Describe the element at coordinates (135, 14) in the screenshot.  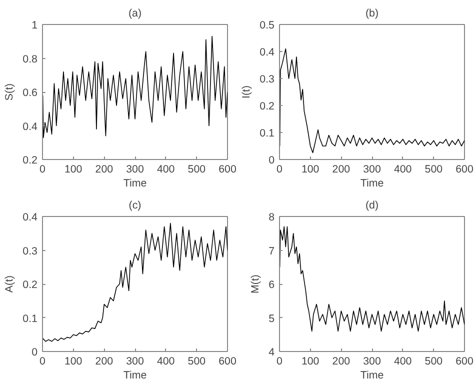
I see `chart-title: (a)` at that location.